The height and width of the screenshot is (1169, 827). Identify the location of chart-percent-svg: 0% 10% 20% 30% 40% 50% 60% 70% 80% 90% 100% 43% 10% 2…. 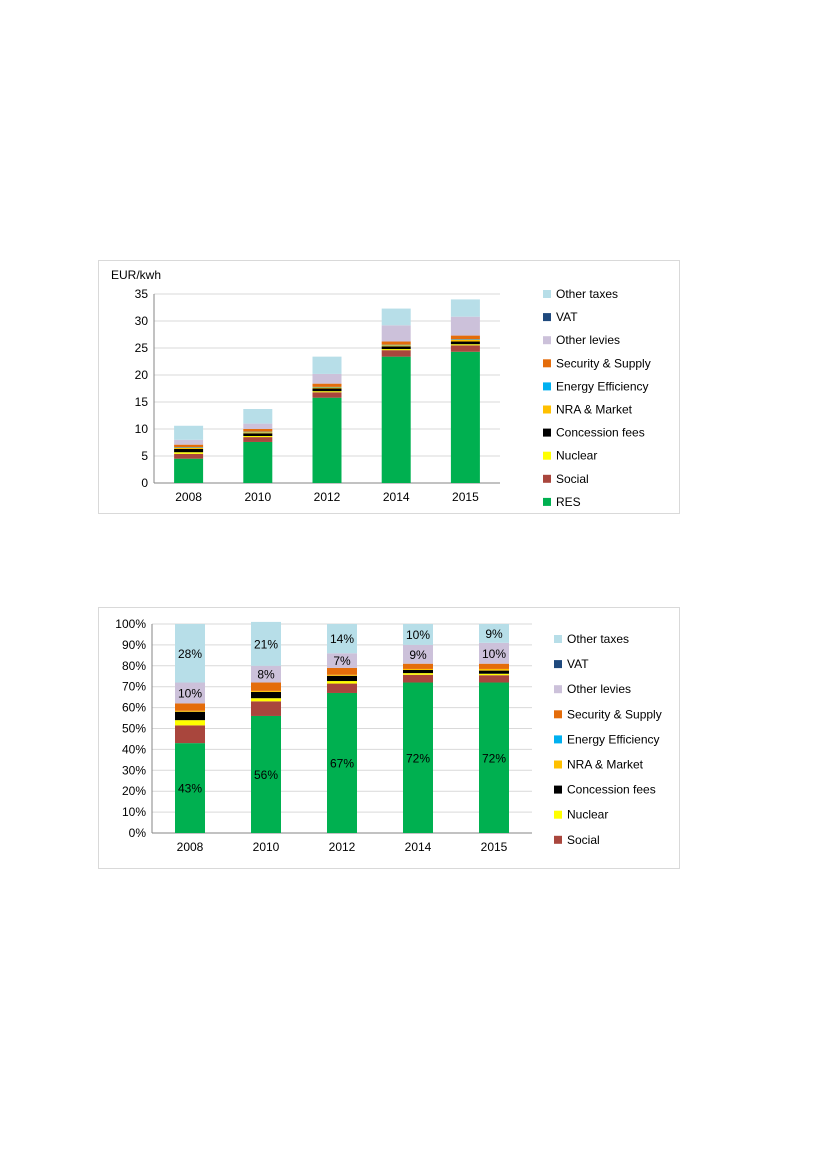
(388, 735).